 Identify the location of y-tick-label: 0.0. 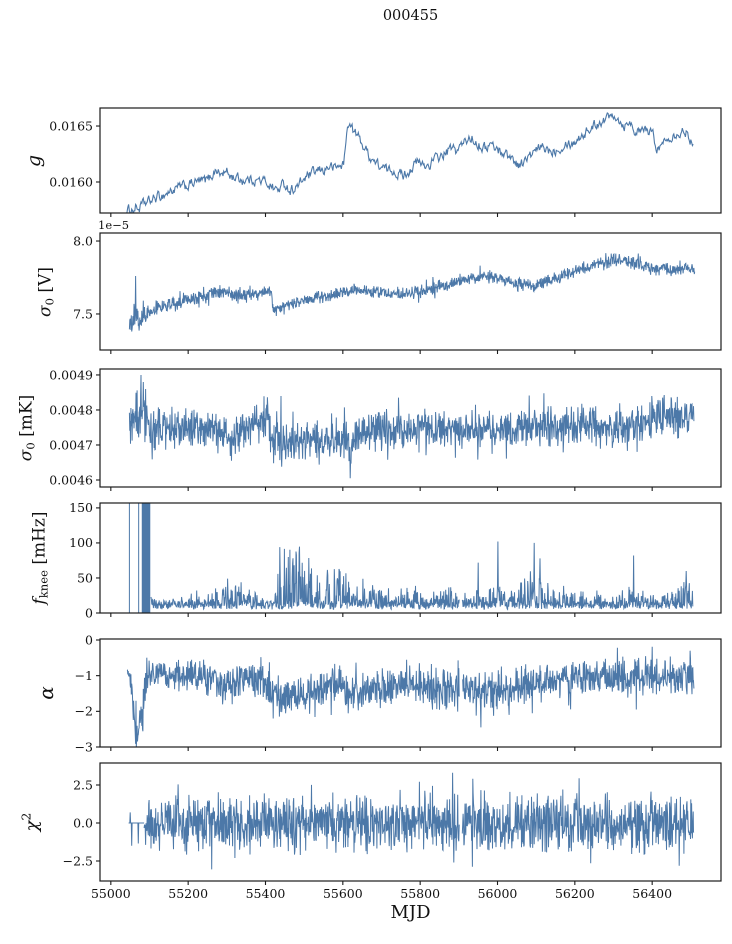
(83, 822).